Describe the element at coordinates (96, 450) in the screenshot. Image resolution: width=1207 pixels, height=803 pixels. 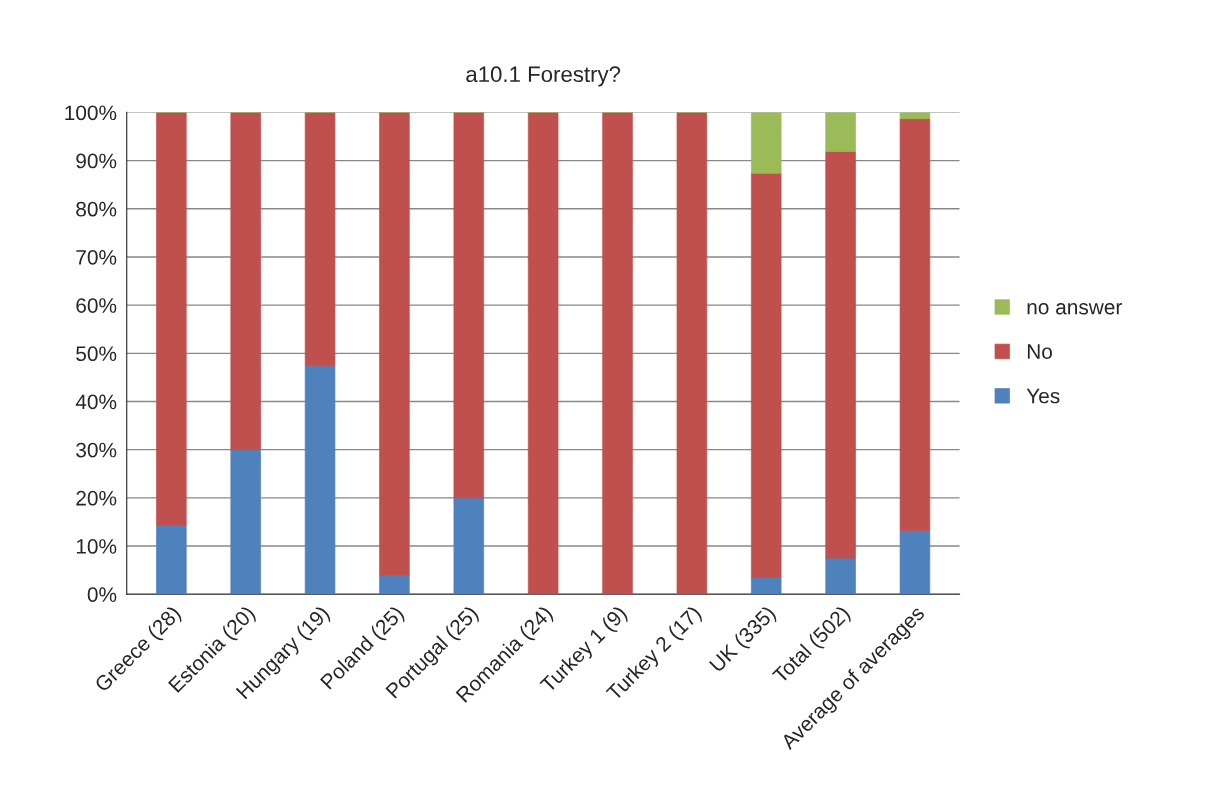
I see `y-tick-label: 30%` at that location.